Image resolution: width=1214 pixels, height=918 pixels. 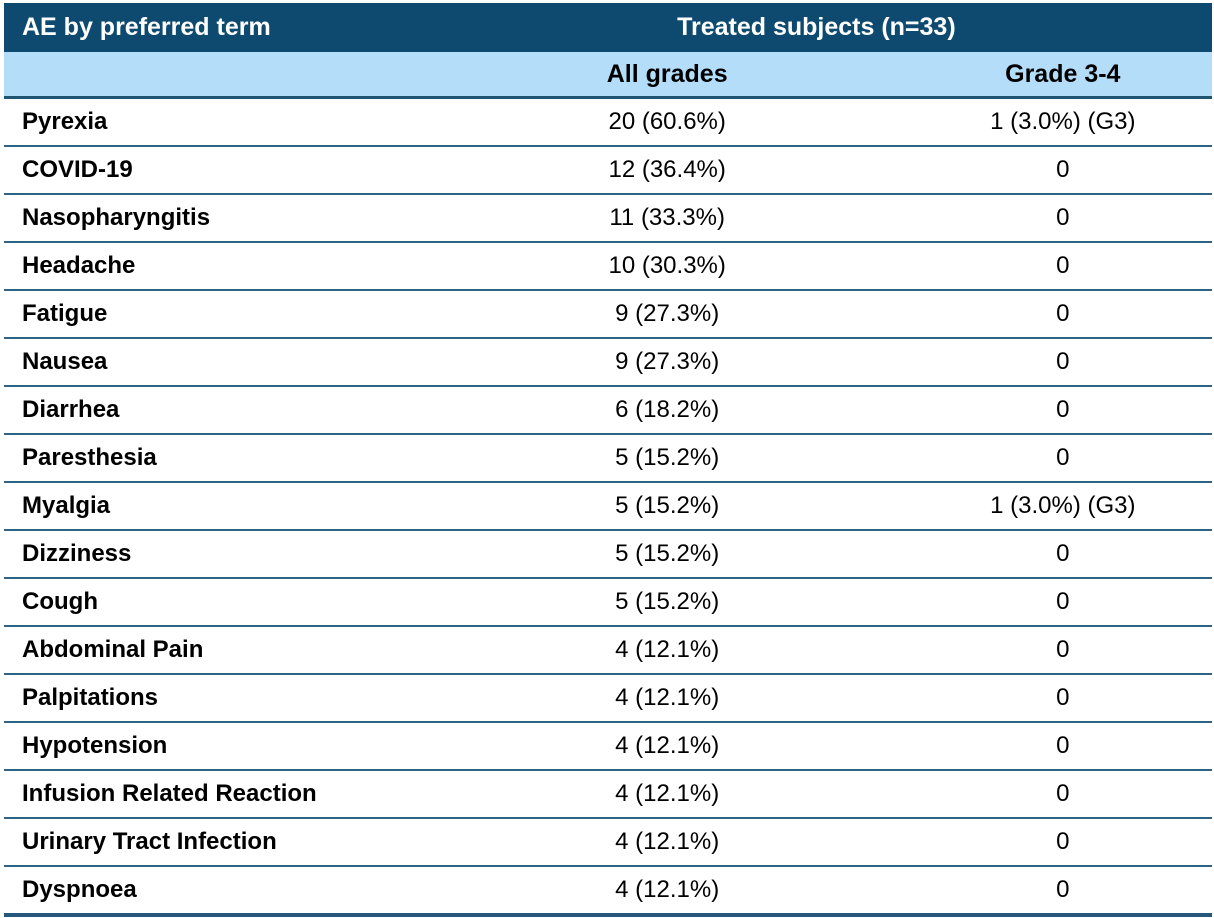 What do you see at coordinates (667, 266) in the screenshot?
I see `all-grades-value: 10 (30.3%)` at bounding box center [667, 266].